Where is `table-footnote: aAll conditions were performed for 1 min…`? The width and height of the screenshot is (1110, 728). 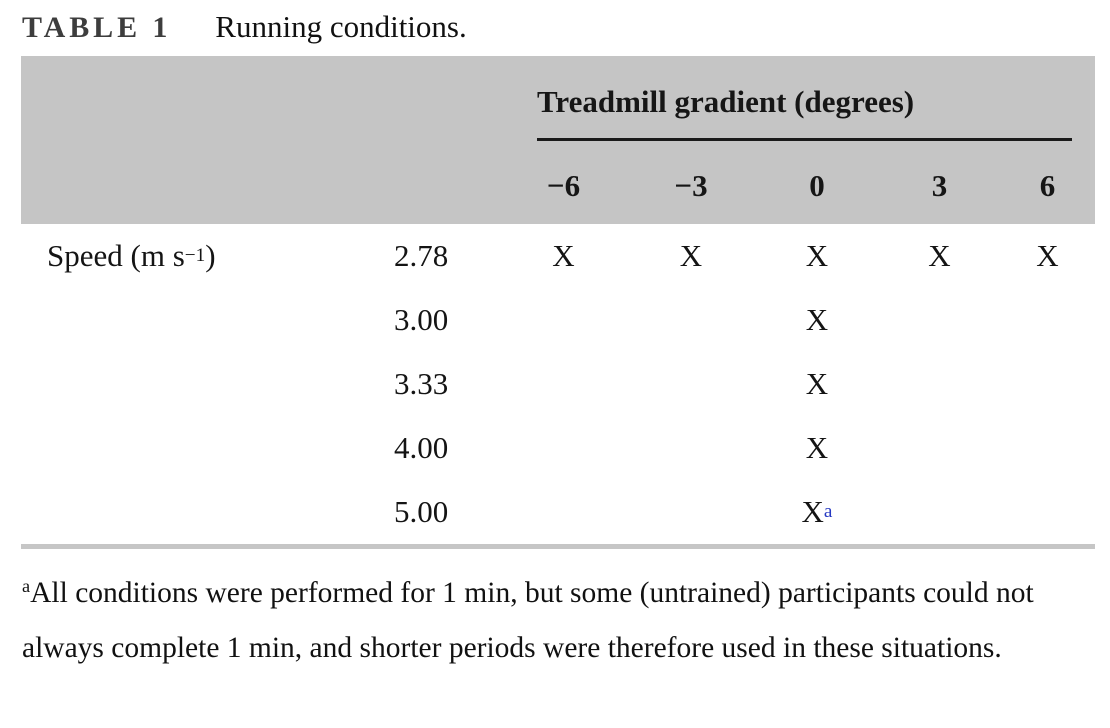
table-footnote: aAll conditions were performed for 1 min… is located at coordinates (560, 621).